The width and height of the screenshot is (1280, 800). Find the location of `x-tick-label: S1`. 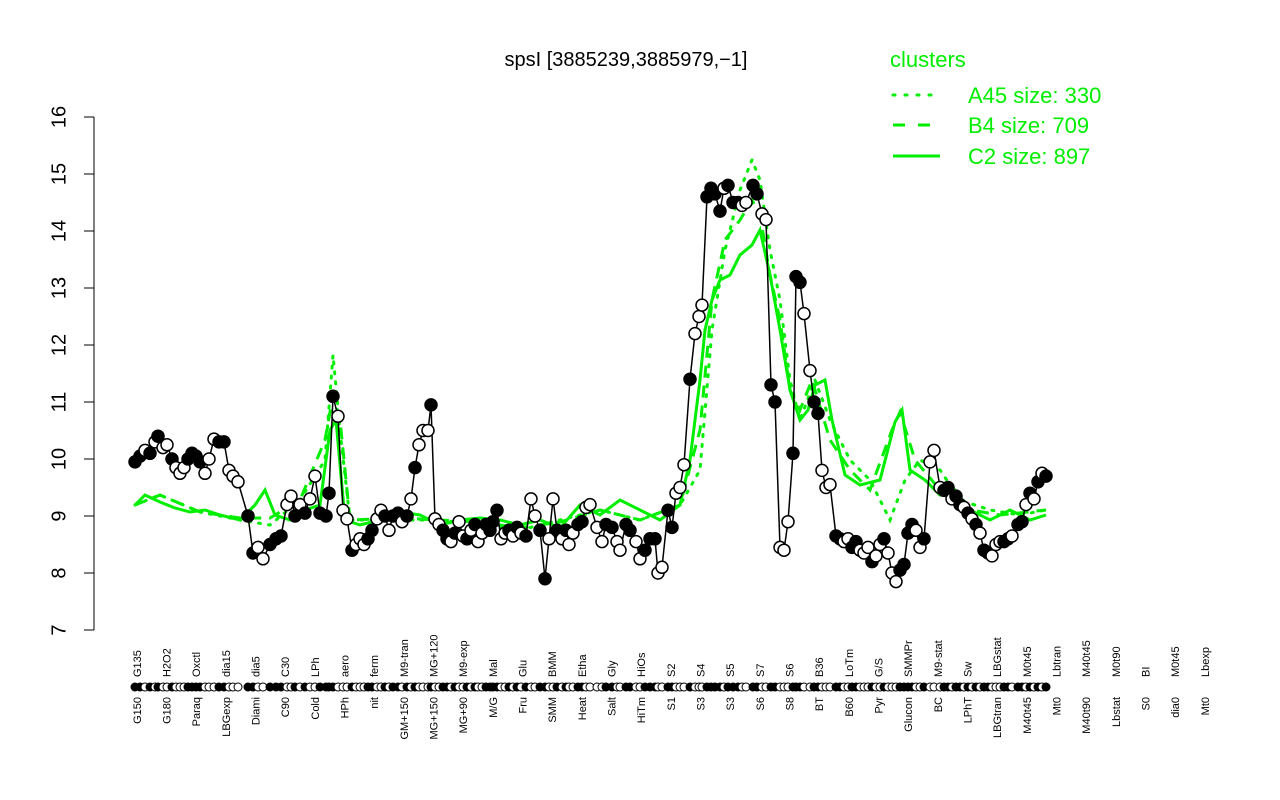

x-tick-label: S1 is located at coordinates (672, 703).